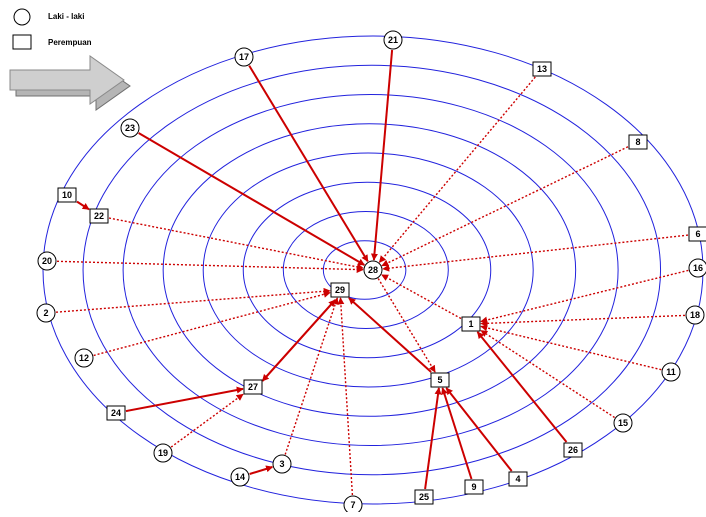  I want to click on node-17-circle, so click(244, 57).